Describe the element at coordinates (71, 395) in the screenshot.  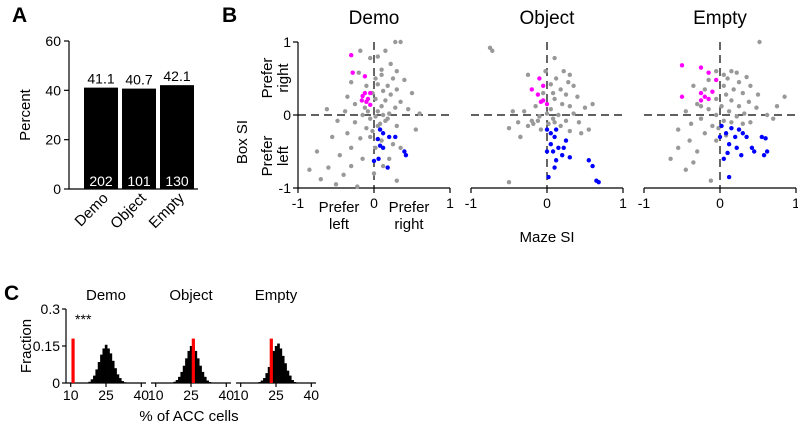
I see `hist-xtick-label: 10` at that location.